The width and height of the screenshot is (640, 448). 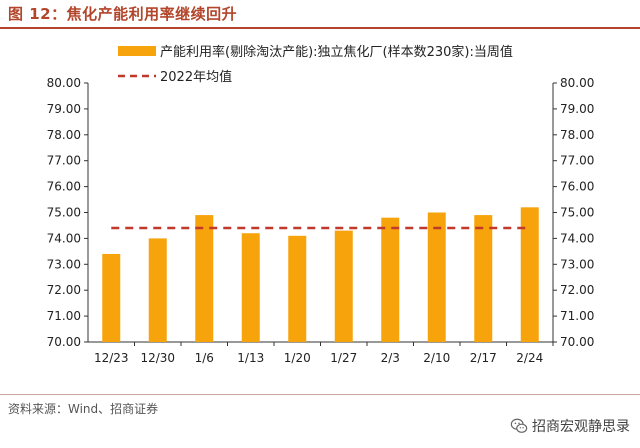 What do you see at coordinates (123, 14) in the screenshot?
I see `figure-title: 图 12：焦化产能利用率继续回升` at bounding box center [123, 14].